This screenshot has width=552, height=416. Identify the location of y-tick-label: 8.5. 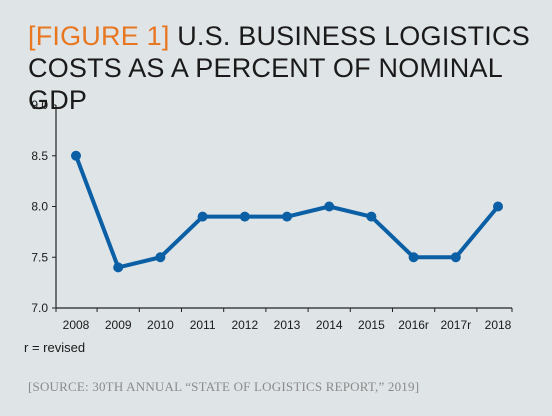
(39, 156).